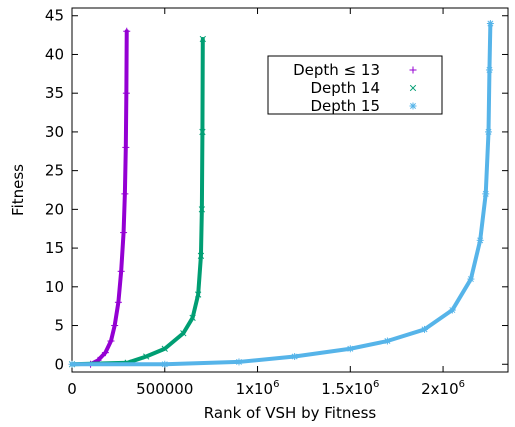 The image size is (515, 427). Describe the element at coordinates (54, 248) in the screenshot. I see `y-tick-label: 15` at that location.